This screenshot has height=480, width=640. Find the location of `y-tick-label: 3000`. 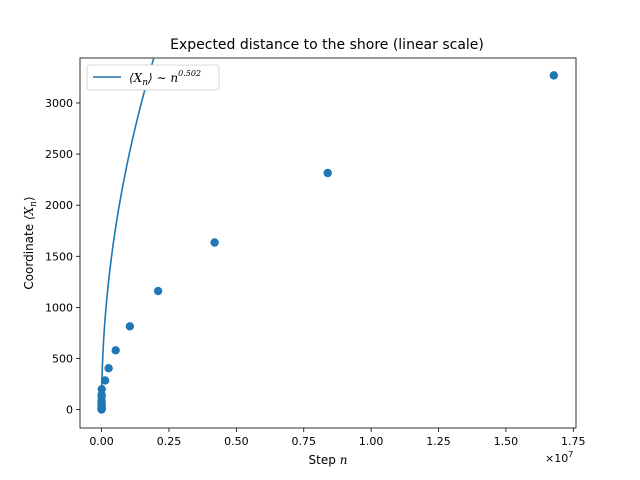

y-tick-label: 3000 is located at coordinates (59, 103).